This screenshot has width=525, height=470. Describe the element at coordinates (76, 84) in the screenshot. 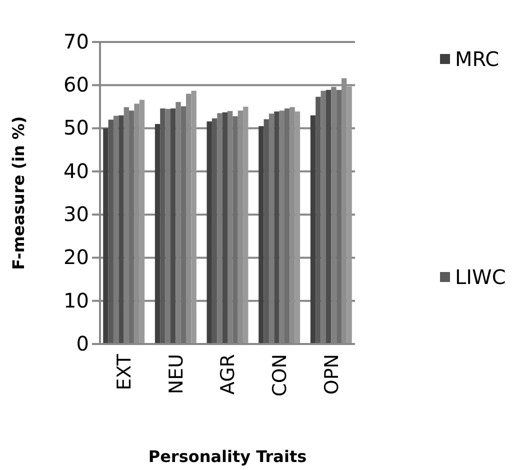

I see `y-tick-label: 60` at that location.